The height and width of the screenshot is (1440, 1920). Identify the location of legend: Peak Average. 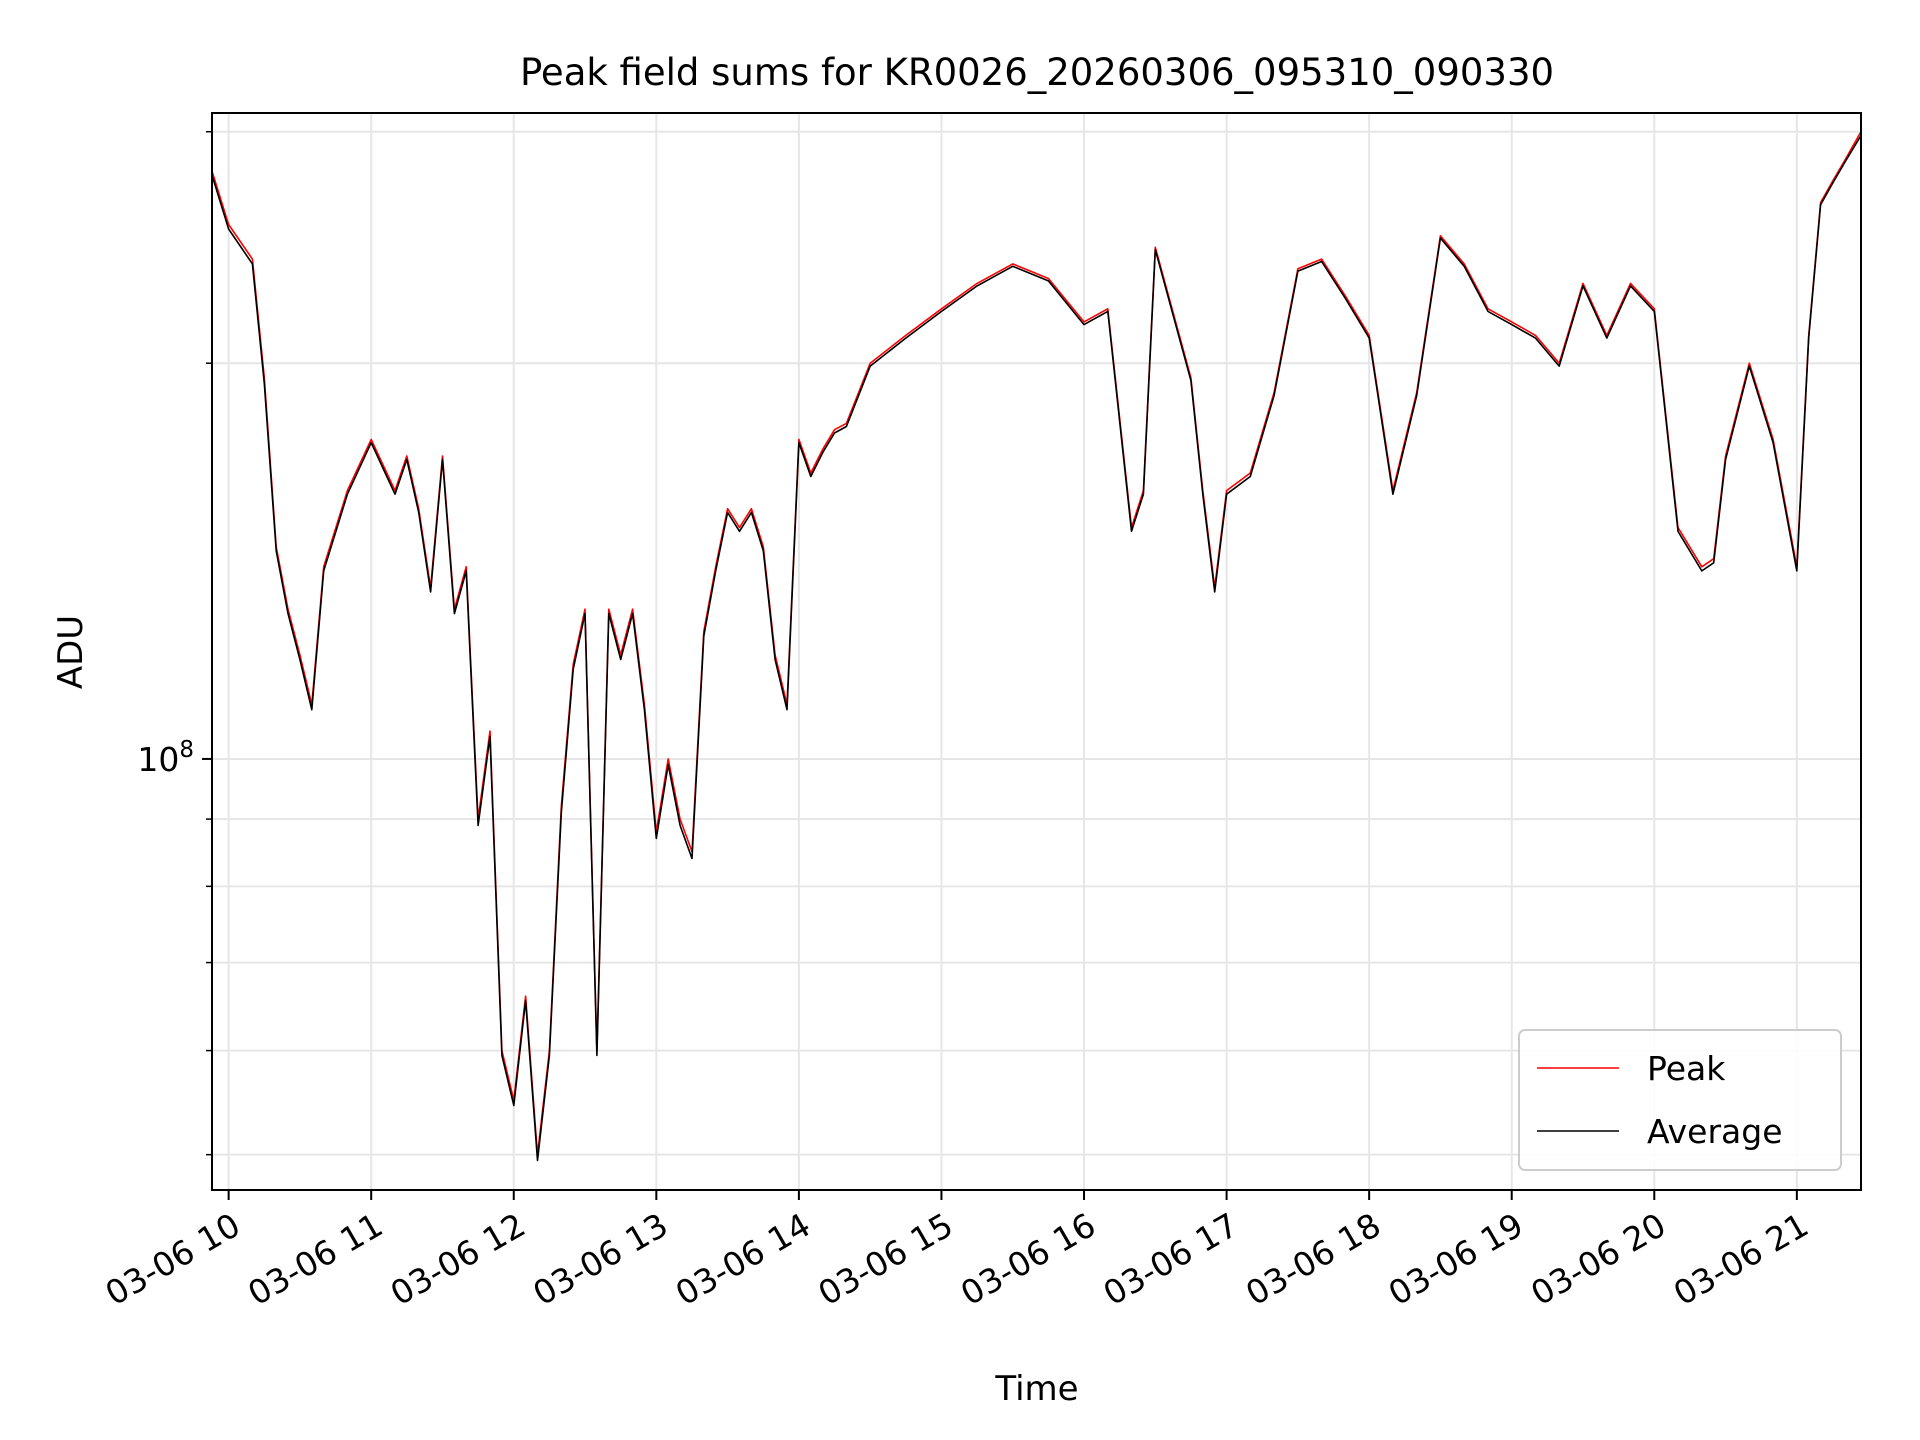
(1680, 1100).